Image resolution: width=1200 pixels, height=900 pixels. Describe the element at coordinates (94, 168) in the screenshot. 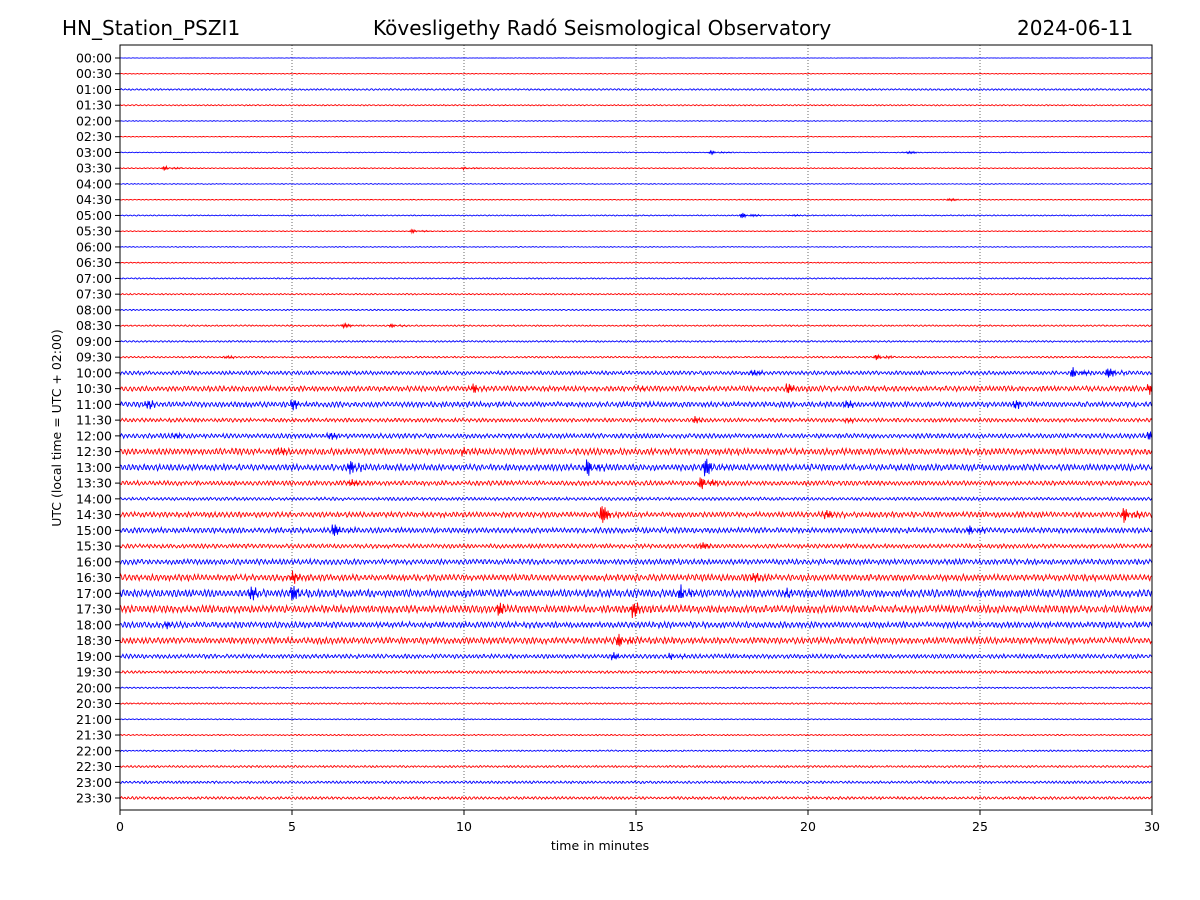

I see `y-tick-label: 03:30` at that location.